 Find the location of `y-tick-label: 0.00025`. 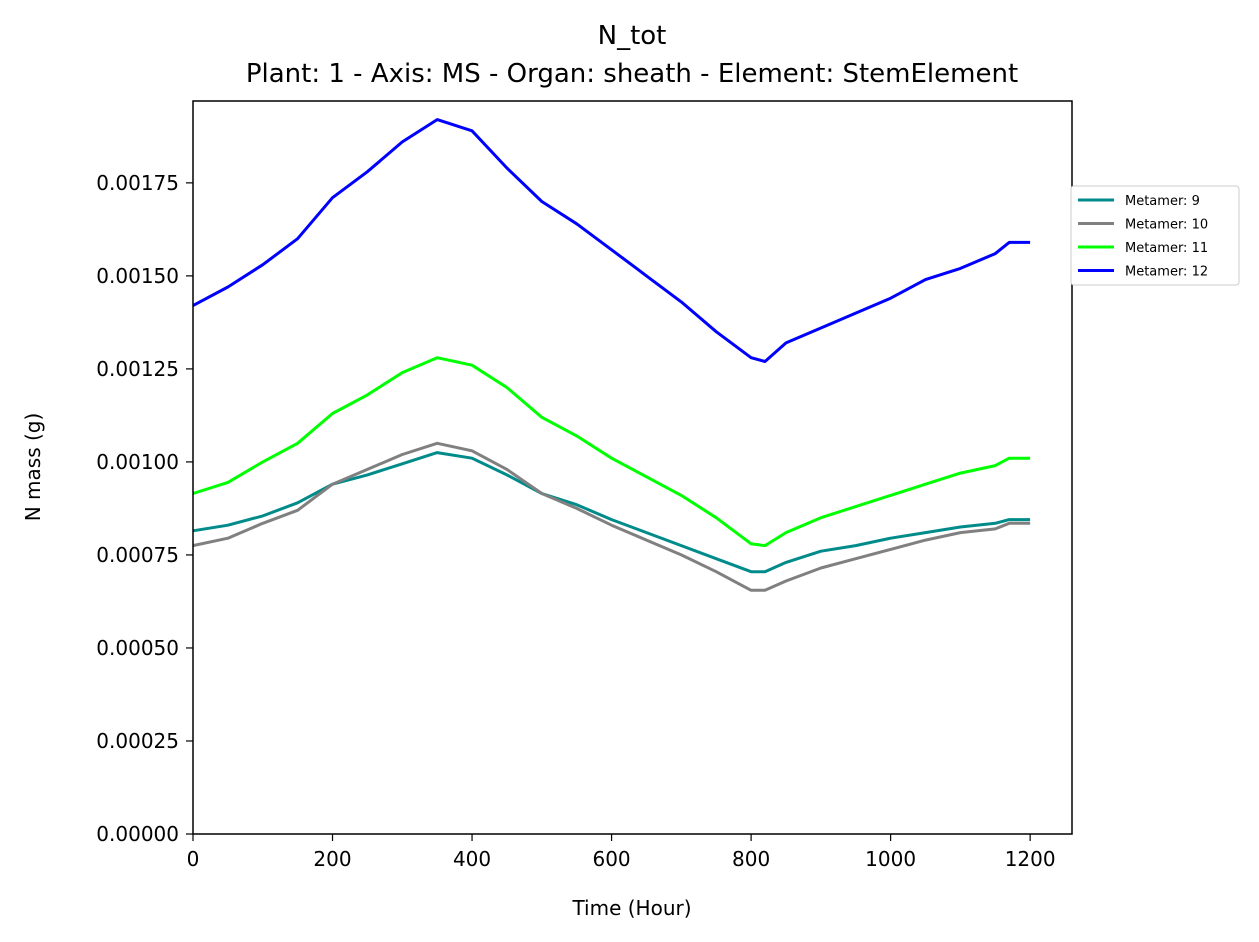

y-tick-label: 0.00025 is located at coordinates (137, 741).